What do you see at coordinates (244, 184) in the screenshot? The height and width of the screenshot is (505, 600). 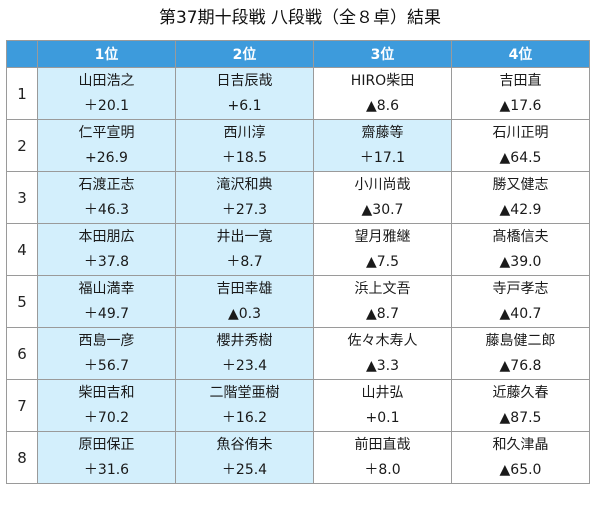 I see `player-name: 滝沢和典` at bounding box center [244, 184].